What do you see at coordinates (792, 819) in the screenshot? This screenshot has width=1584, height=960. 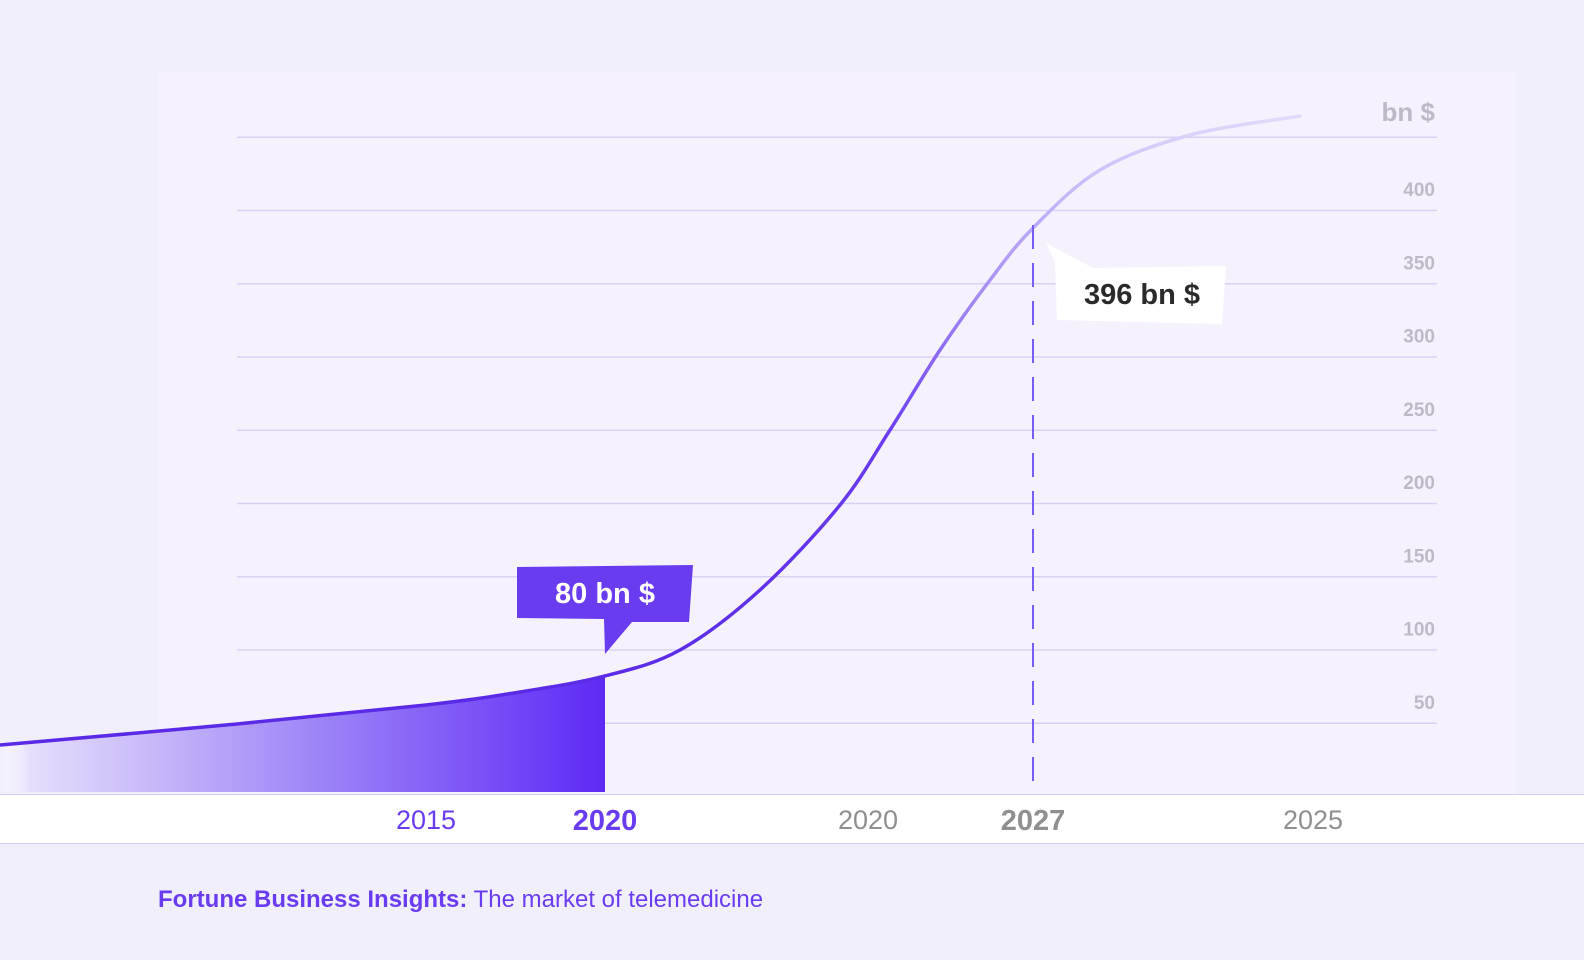 I see `x-axis-band: 2015 2020 2020 2027 2025` at bounding box center [792, 819].